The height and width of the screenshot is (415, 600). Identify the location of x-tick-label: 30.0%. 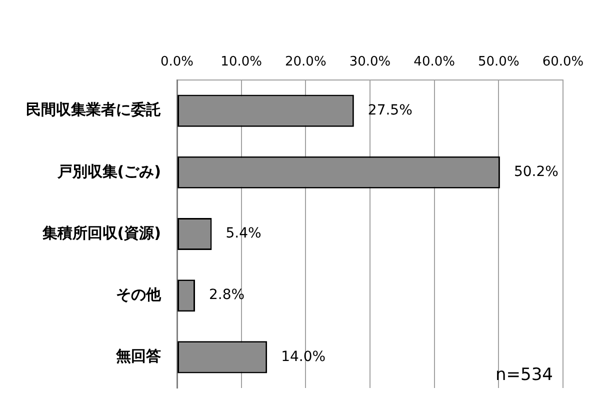
(370, 62).